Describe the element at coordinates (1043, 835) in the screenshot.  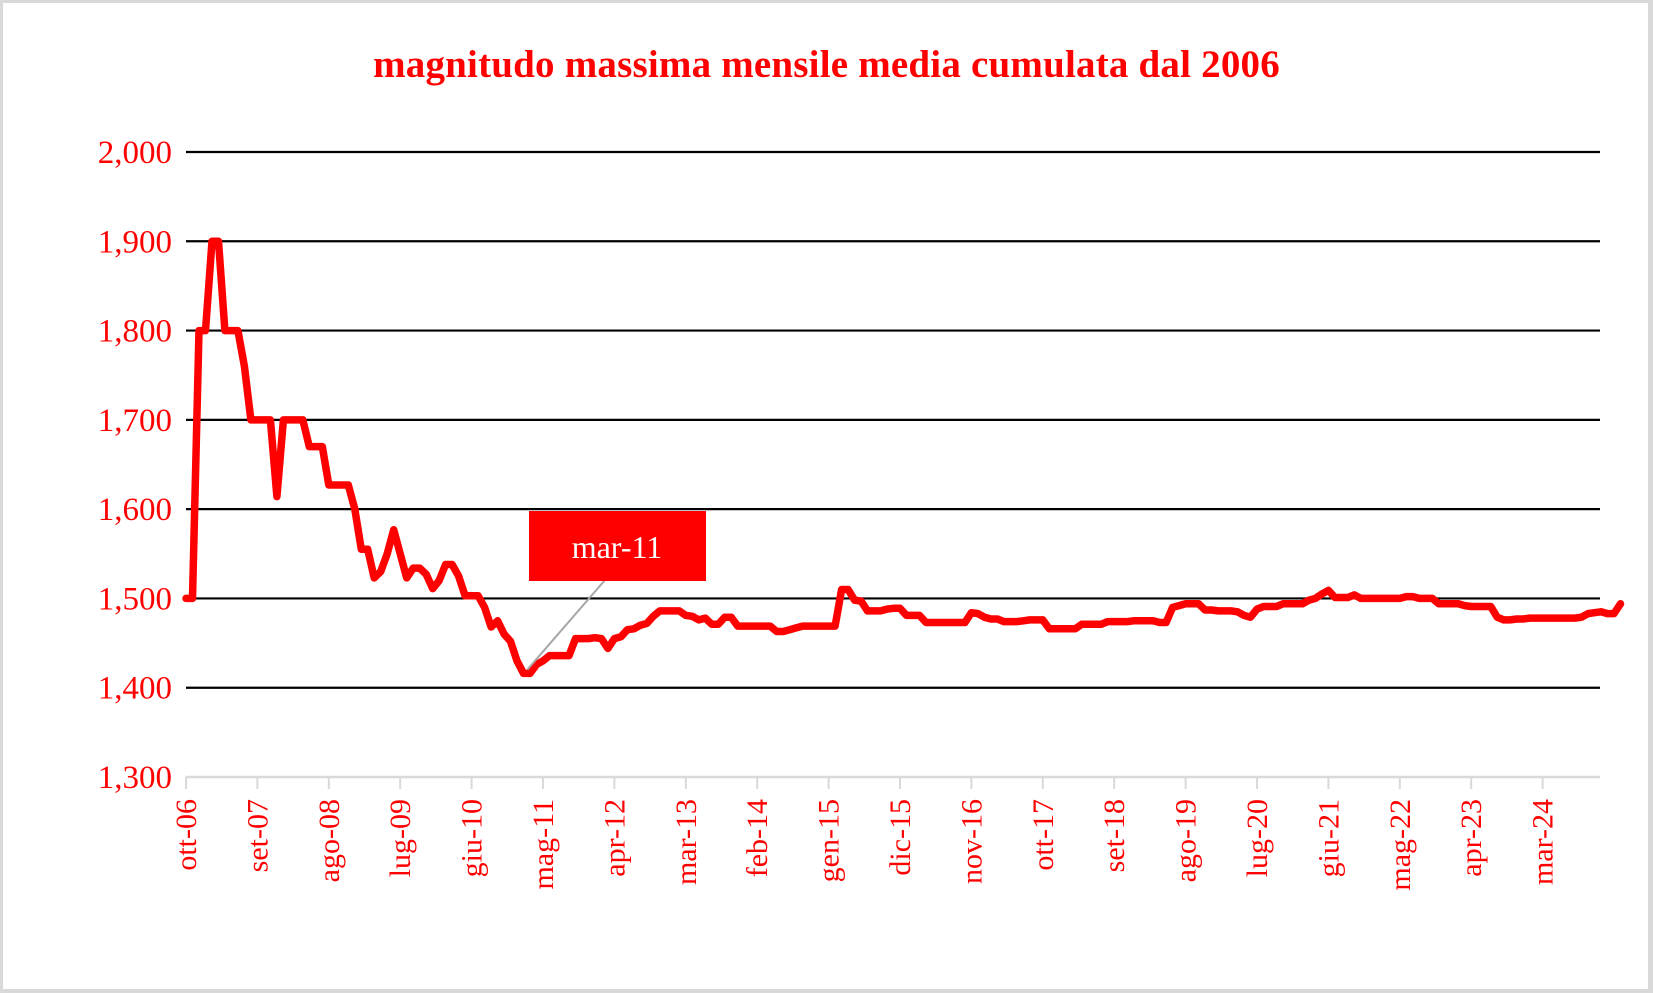
I see `x-tick-label: ott-17` at that location.